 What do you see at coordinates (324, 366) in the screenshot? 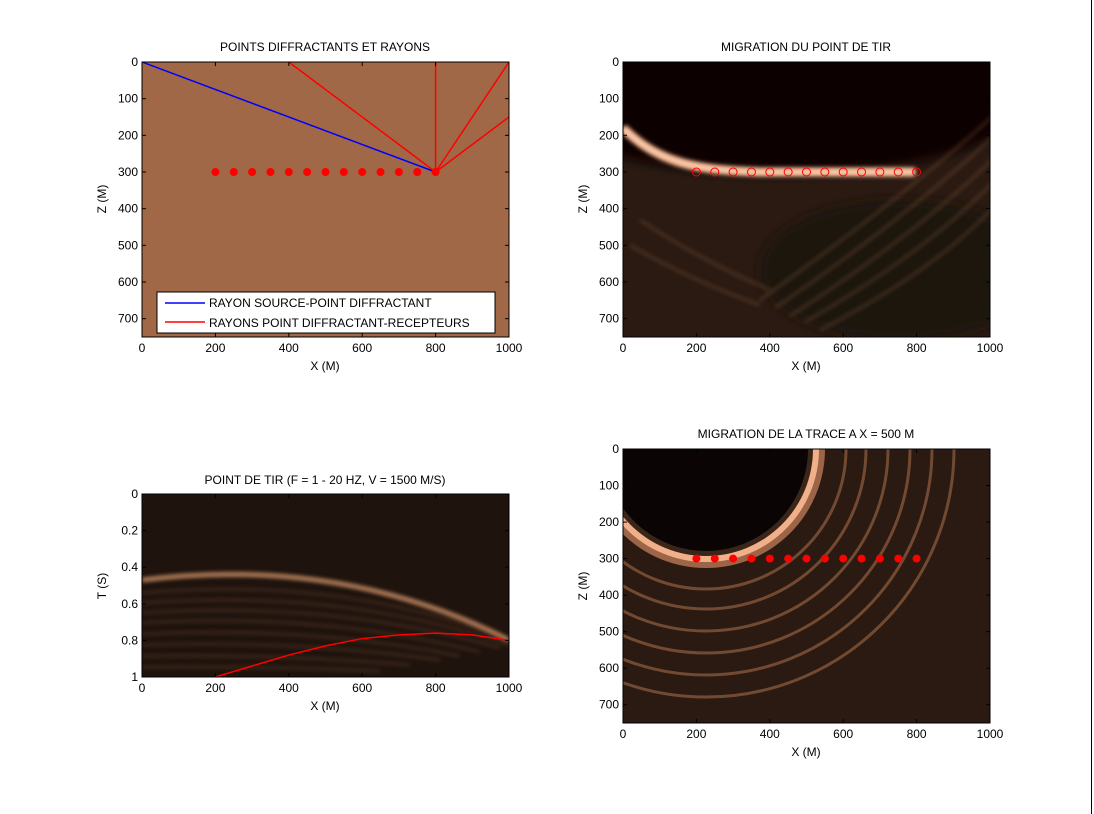
I see `rays-xlabel: X (M)` at bounding box center [324, 366].